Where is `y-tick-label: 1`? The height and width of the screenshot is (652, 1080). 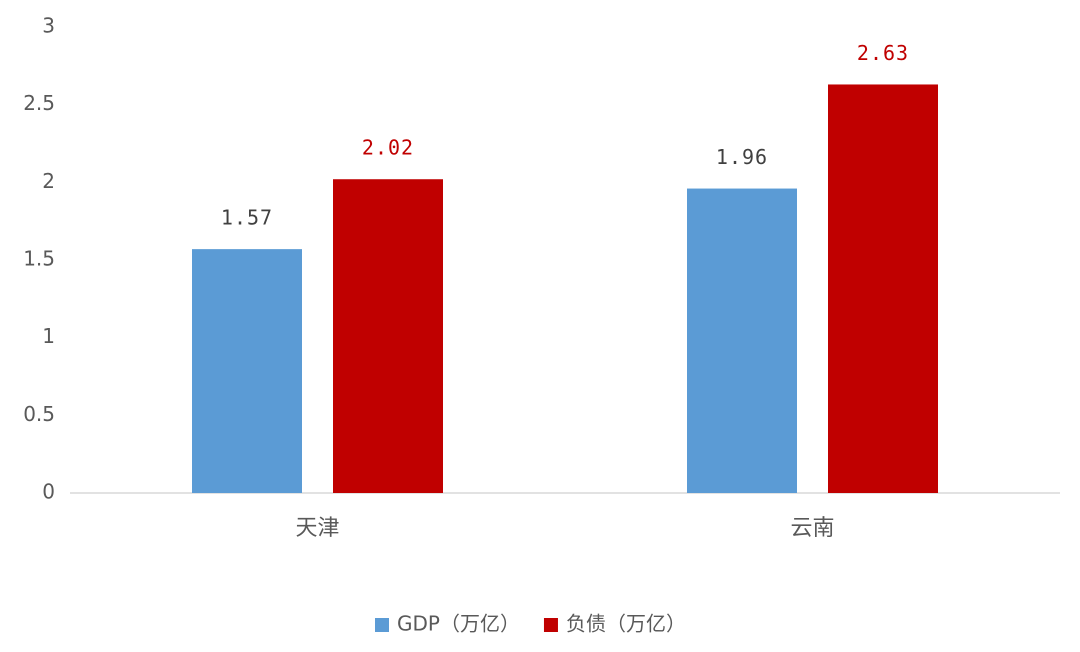
y-tick-label: 1 is located at coordinates (48, 336).